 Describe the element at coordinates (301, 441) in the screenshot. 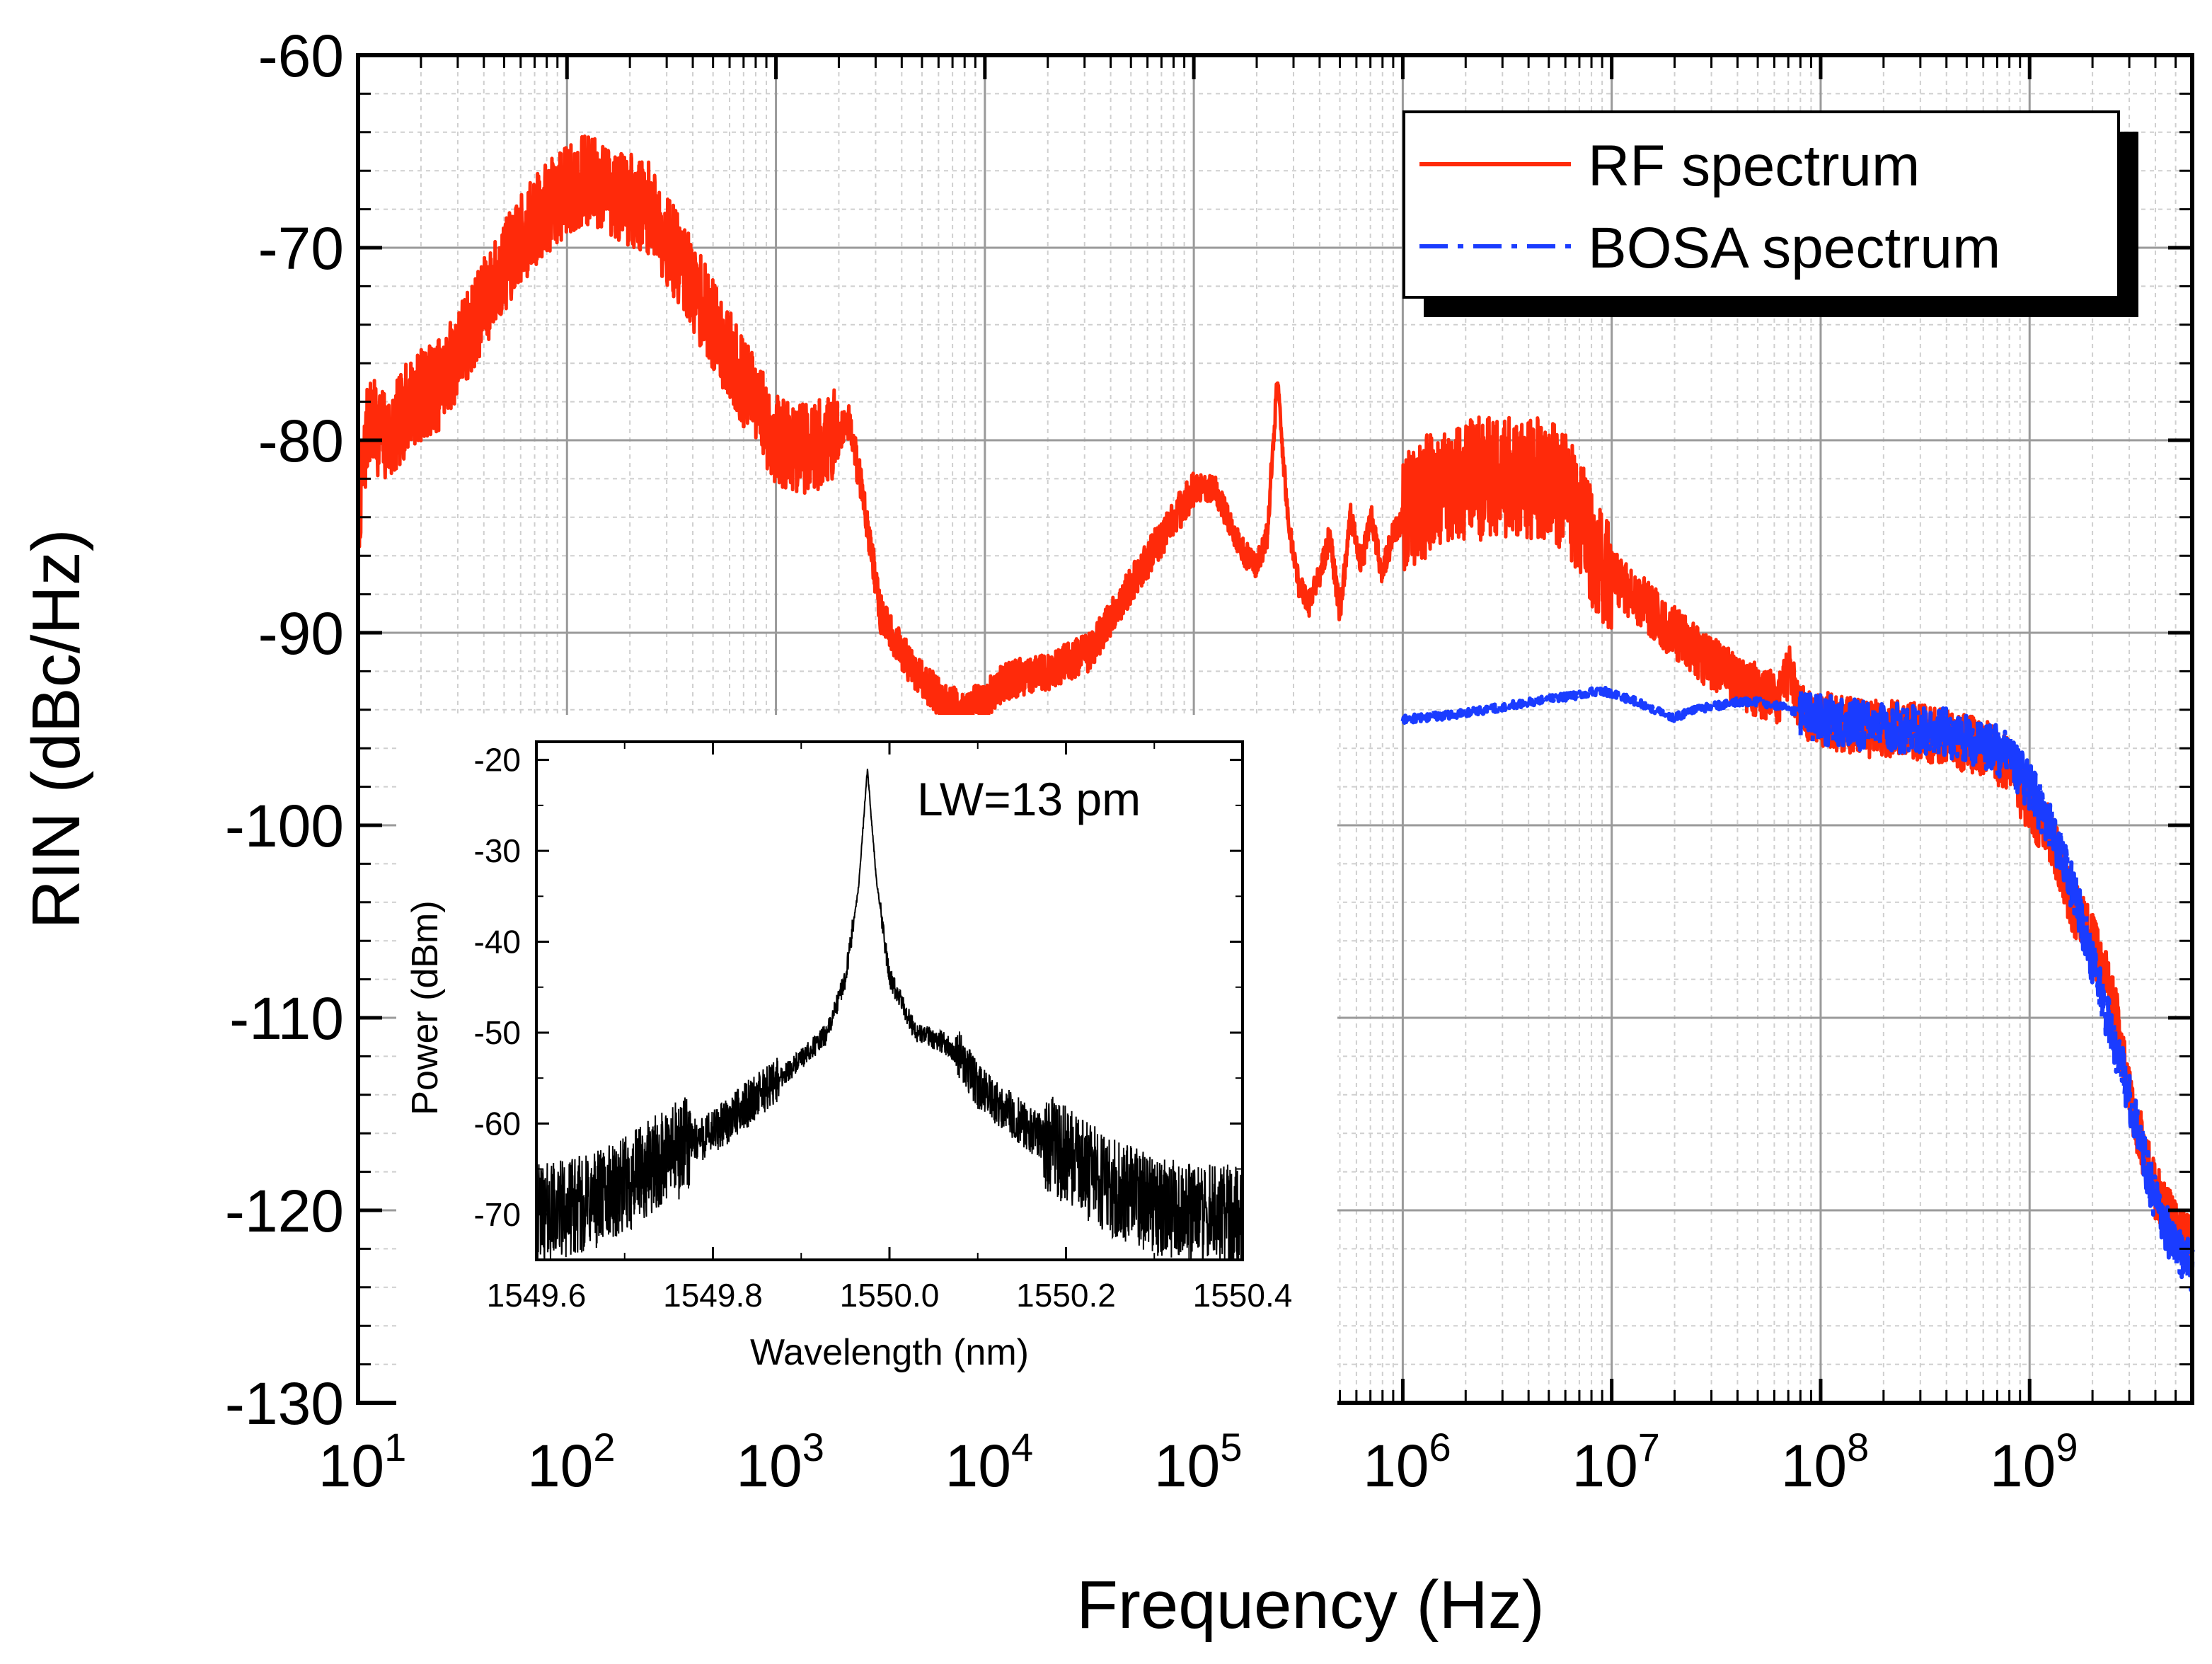

I see `y-tick-label: -80` at that location.